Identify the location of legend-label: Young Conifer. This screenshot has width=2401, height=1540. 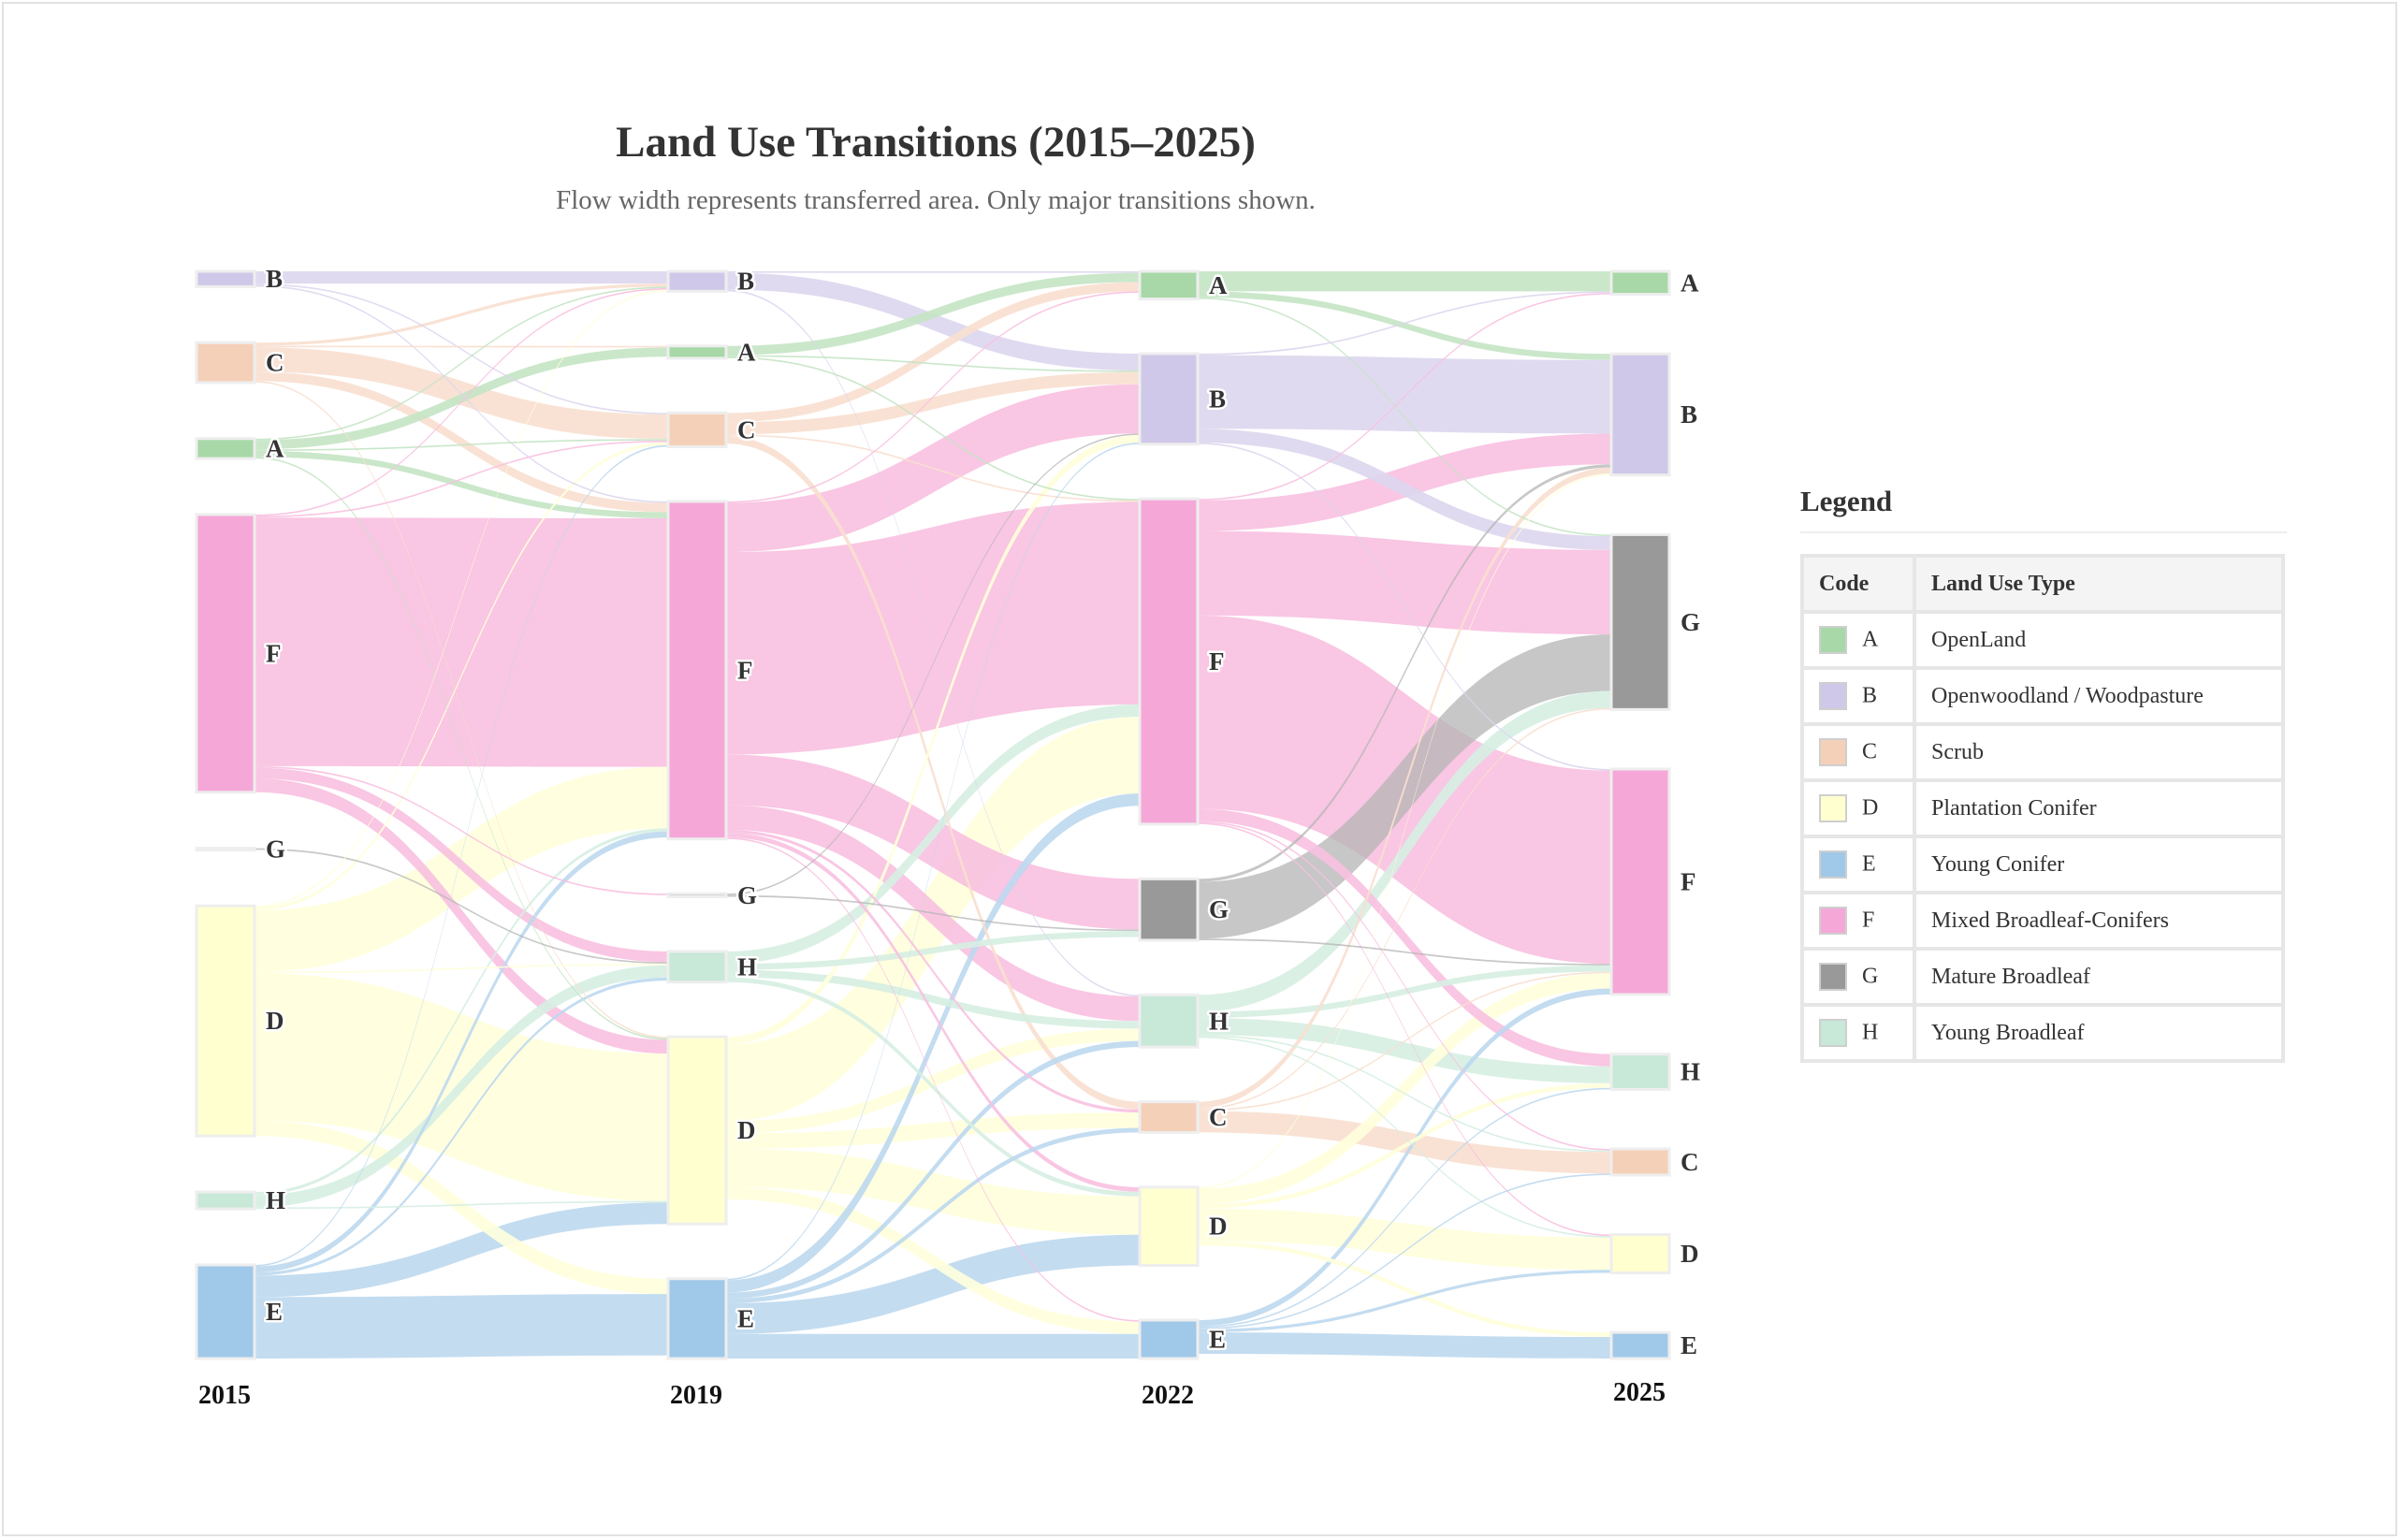
(2099, 865).